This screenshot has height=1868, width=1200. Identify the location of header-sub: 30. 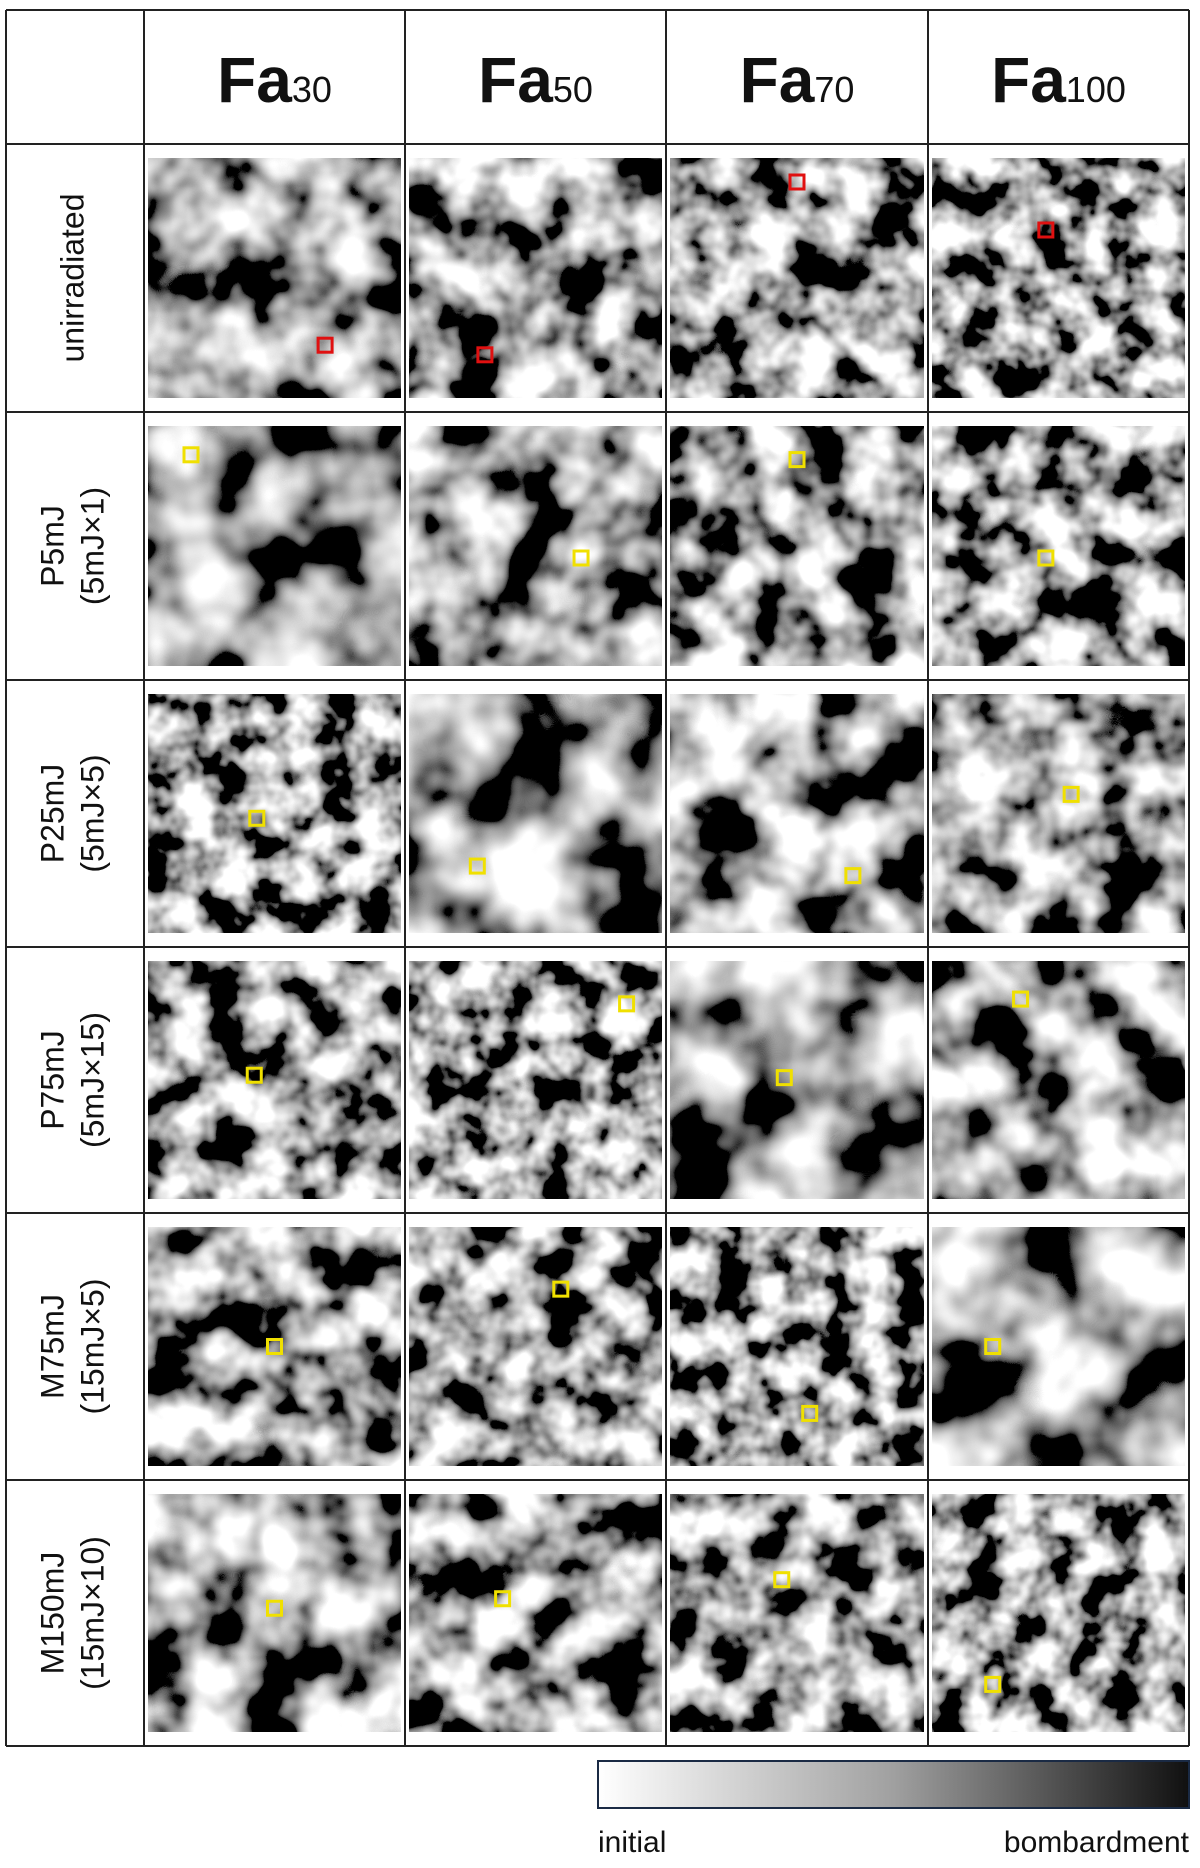
(312, 89).